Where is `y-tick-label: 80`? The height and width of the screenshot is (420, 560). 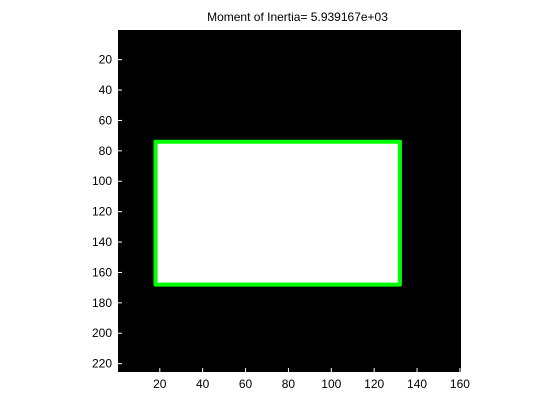 y-tick-label: 80 is located at coordinates (106, 151).